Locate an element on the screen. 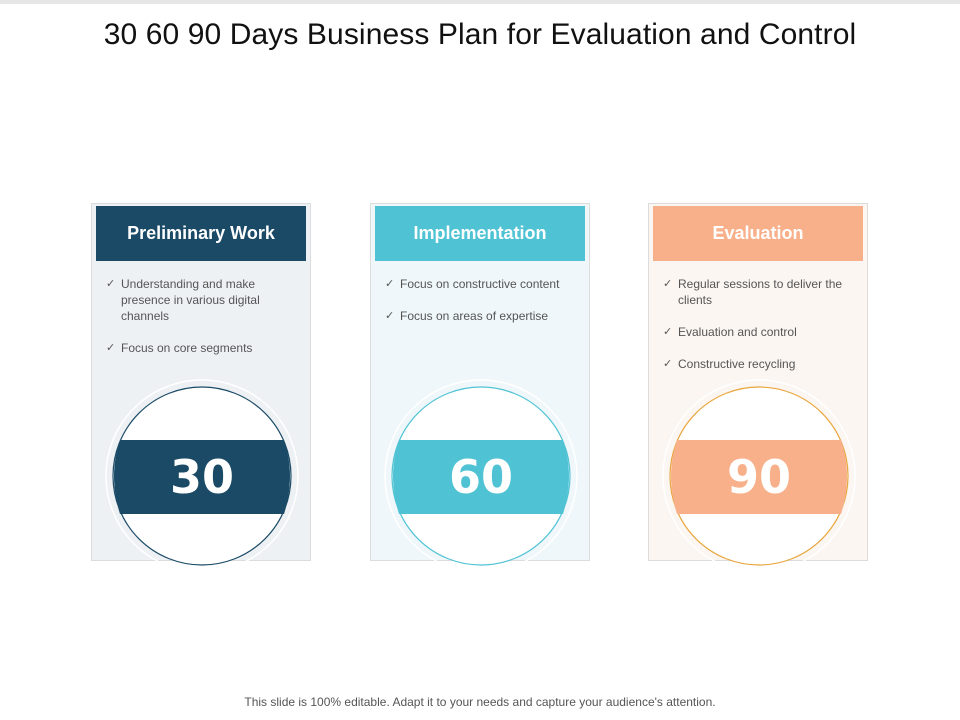 The height and width of the screenshot is (720, 960). list-item: ✓ Focus on core segments is located at coordinates (201, 348).